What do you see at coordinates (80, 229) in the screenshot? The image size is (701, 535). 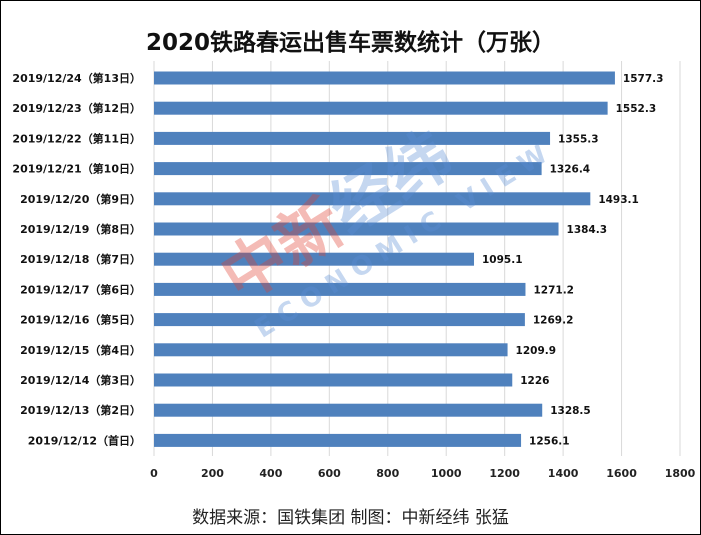 I see `y-tick-label: 2019/12/19（第8日）` at bounding box center [80, 229].